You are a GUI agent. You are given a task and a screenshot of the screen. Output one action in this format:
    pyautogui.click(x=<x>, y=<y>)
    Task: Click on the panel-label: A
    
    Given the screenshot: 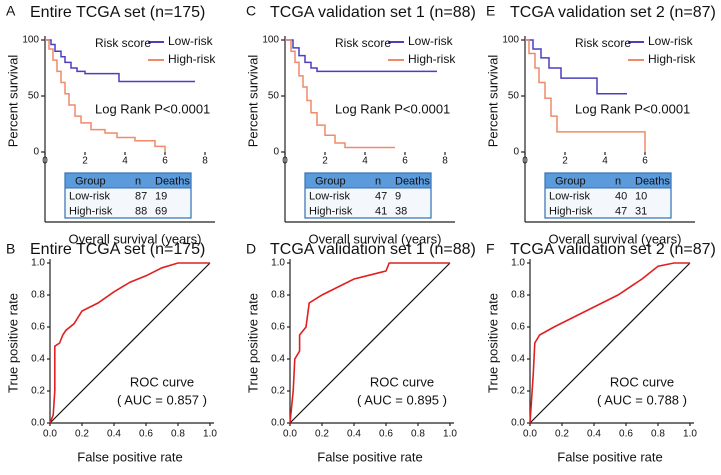 What is the action you would take?
    pyautogui.click(x=11, y=11)
    